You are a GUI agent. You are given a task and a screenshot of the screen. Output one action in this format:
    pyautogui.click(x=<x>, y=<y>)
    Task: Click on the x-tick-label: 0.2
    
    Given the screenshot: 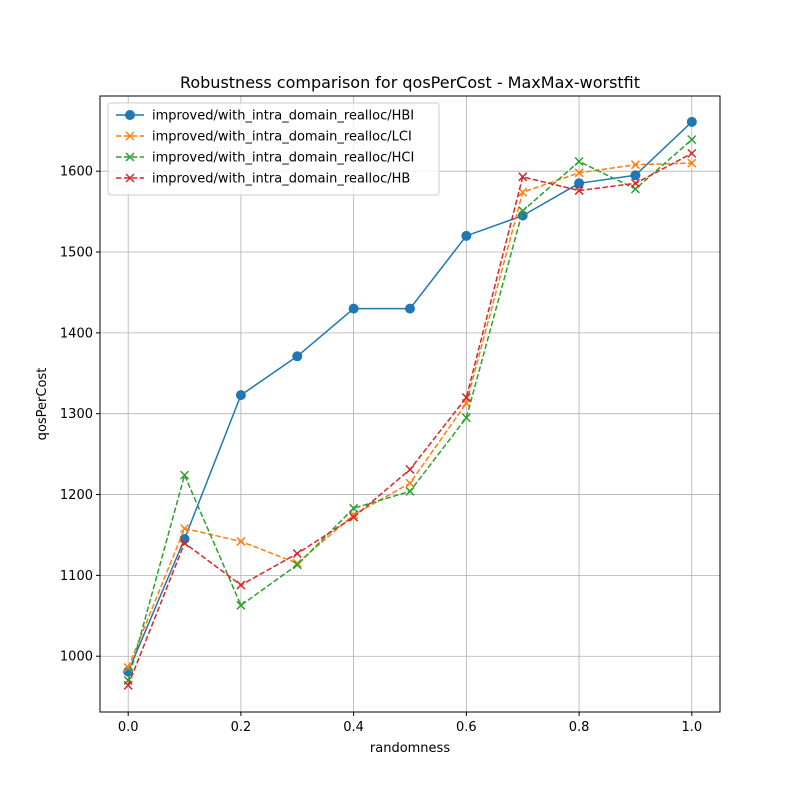 What is the action you would take?
    pyautogui.click(x=241, y=727)
    